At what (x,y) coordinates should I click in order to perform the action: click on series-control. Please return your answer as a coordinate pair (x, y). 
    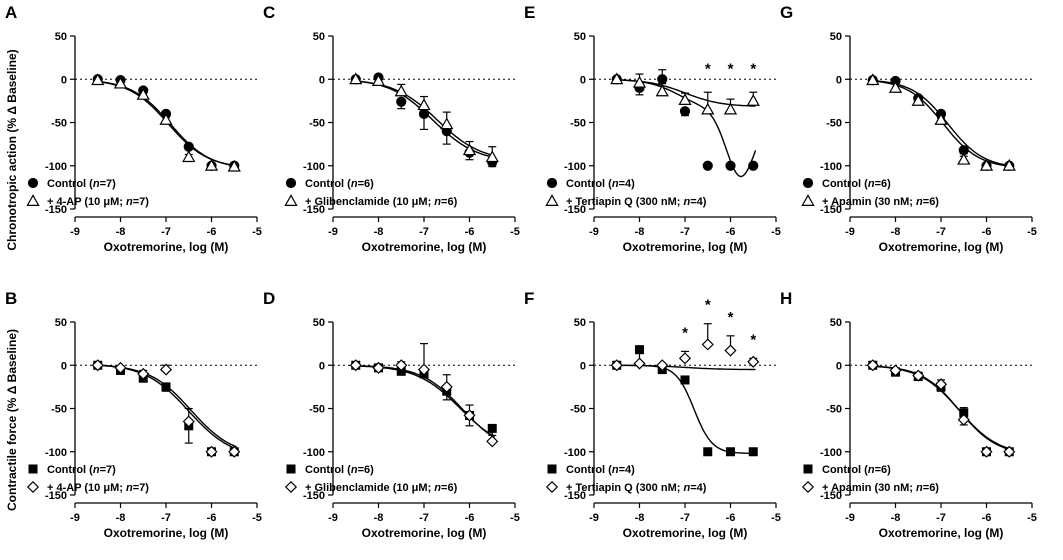
    Looking at the image, I should click on (685, 122).